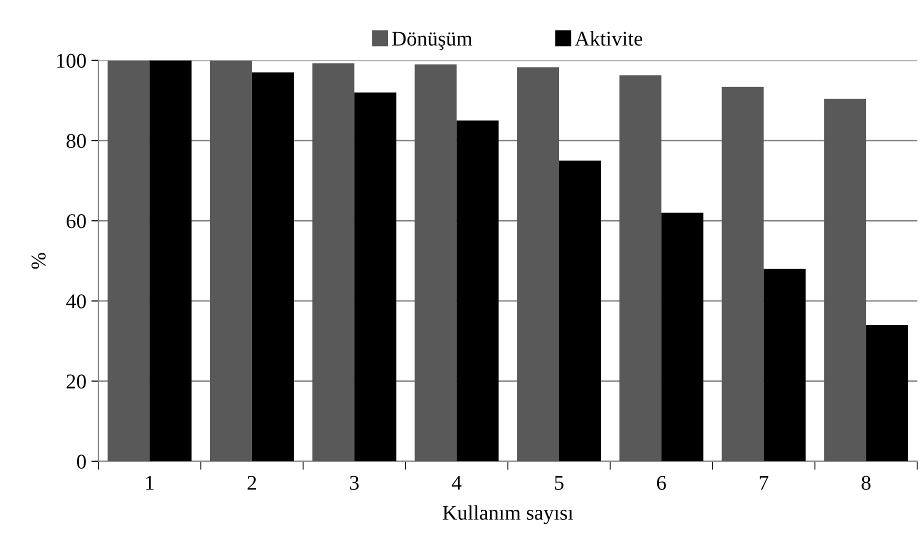 The width and height of the screenshot is (920, 544). Describe the element at coordinates (508, 514) in the screenshot. I see `x-axis-title: Kullanım sayısı` at that location.